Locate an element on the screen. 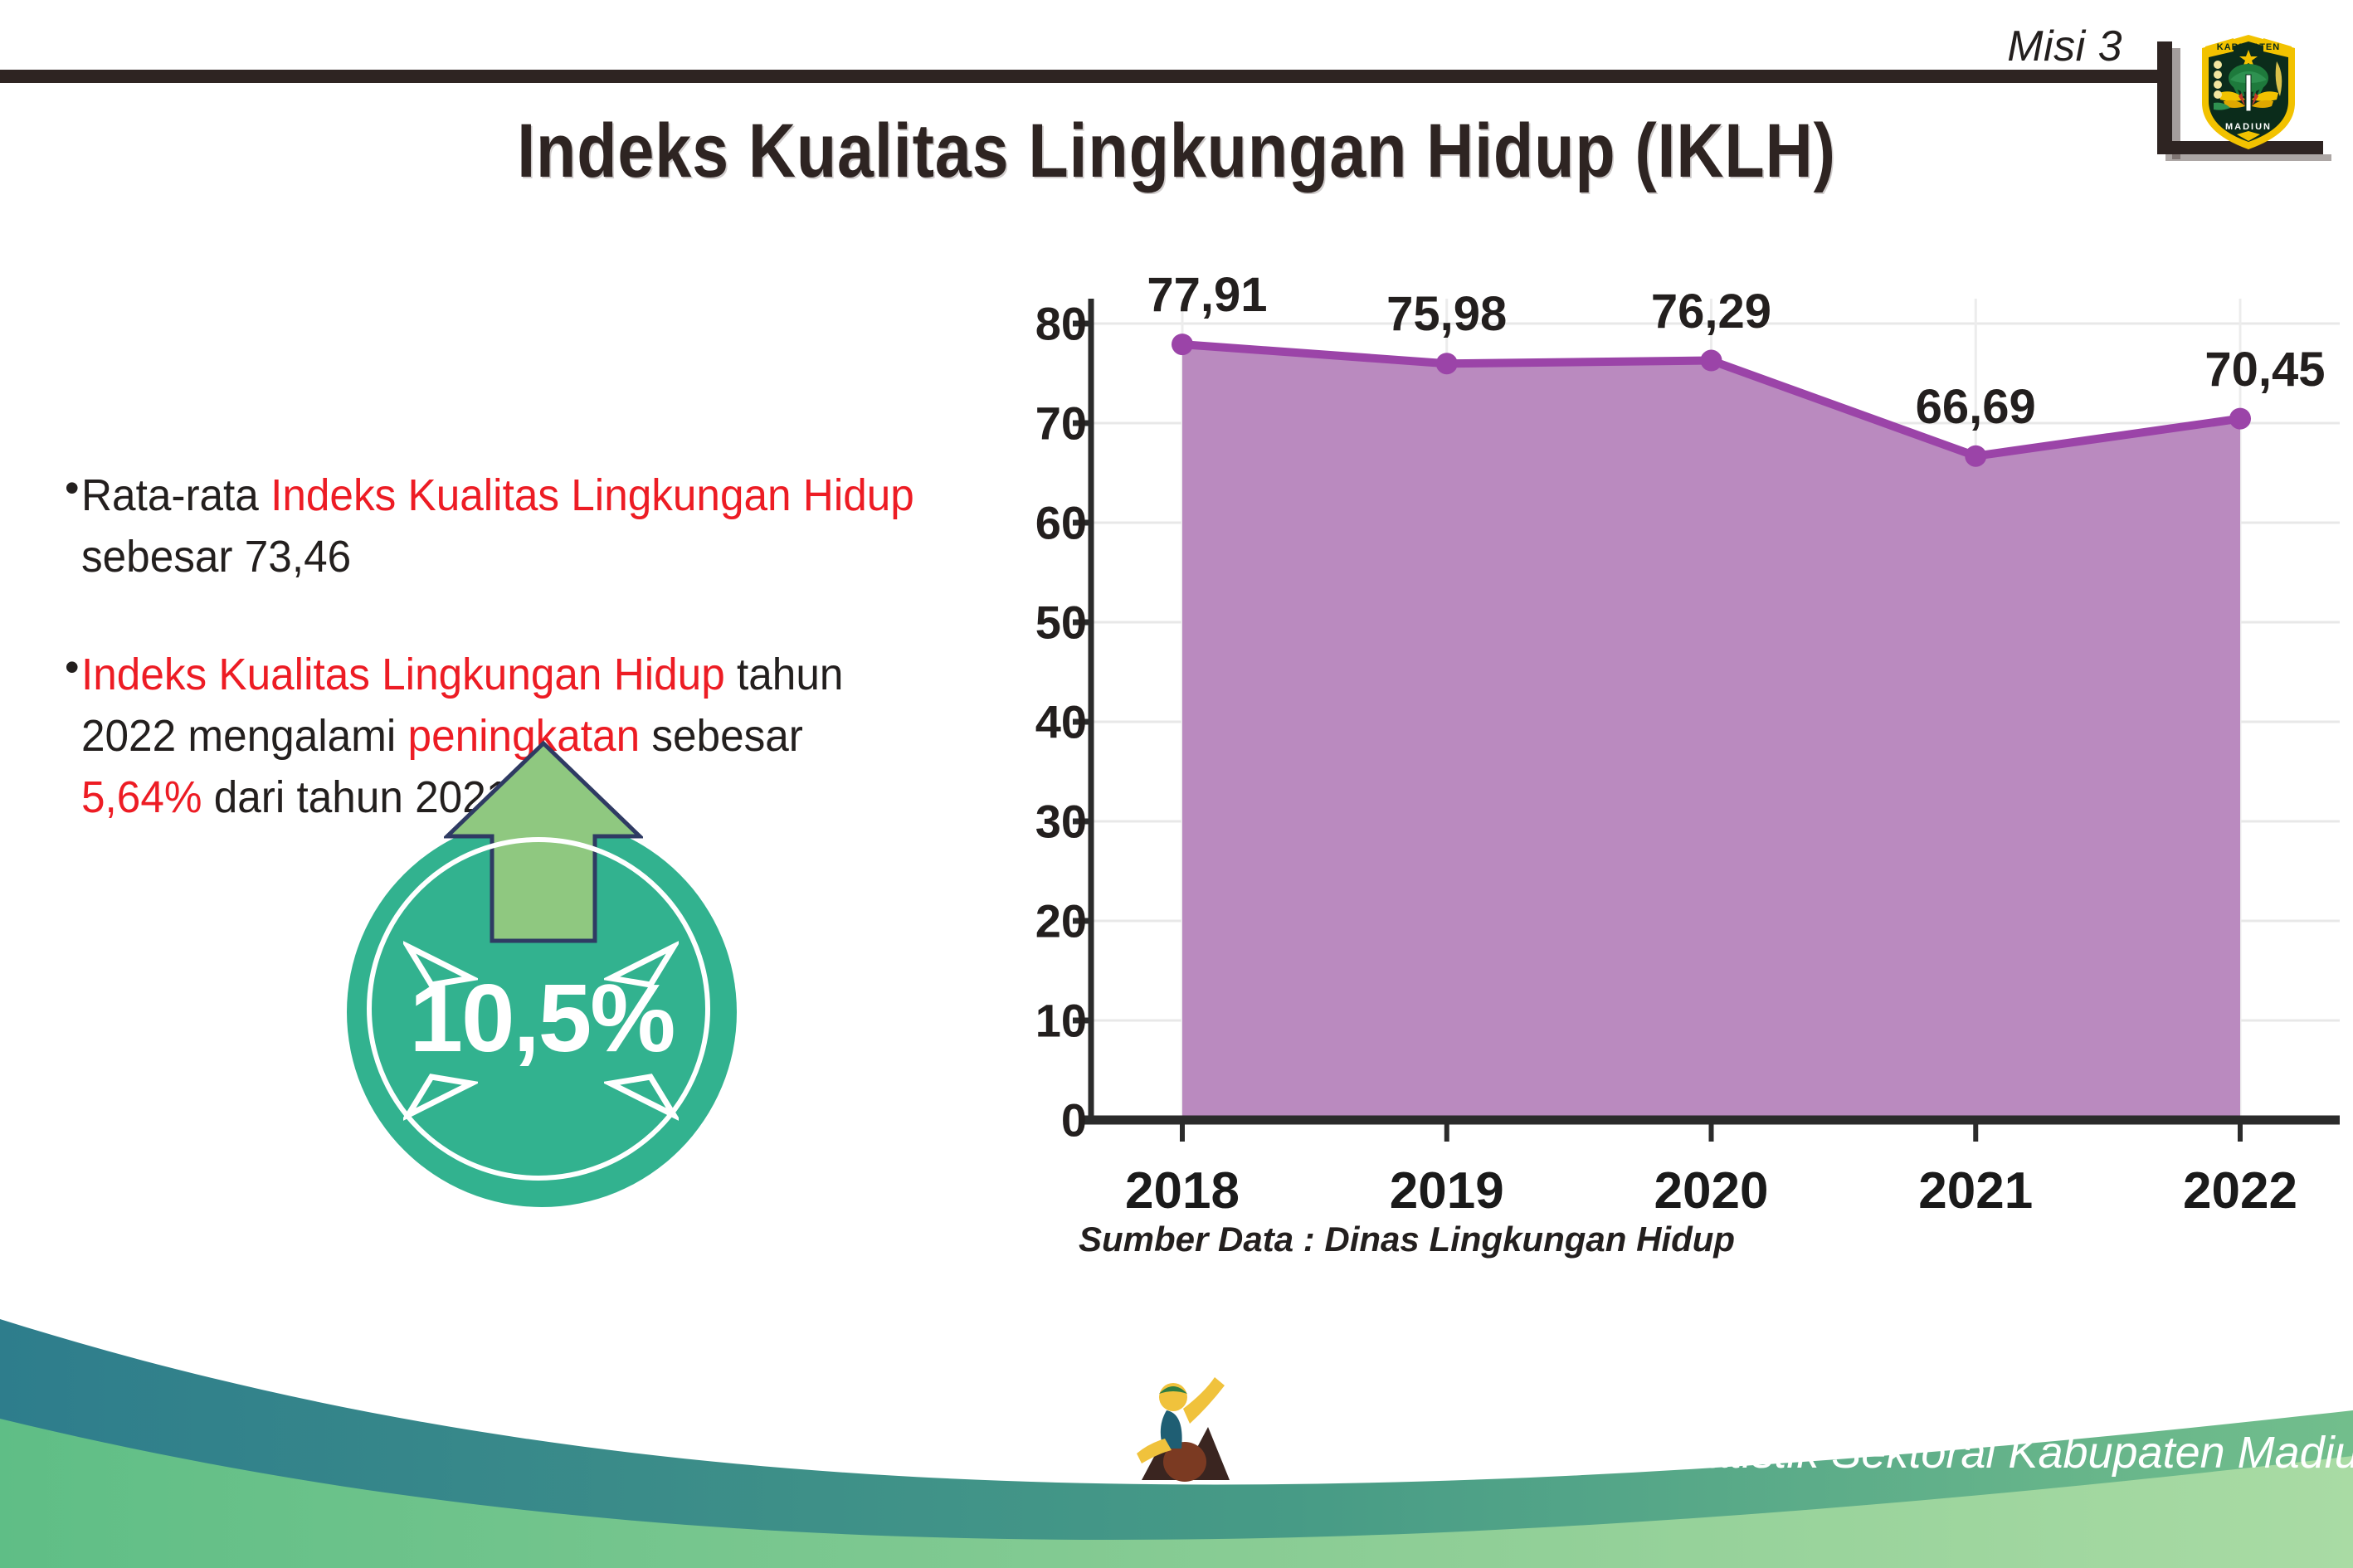 This screenshot has height=1568, width=2353. data-point-label: 70,45 is located at coordinates (2265, 369).